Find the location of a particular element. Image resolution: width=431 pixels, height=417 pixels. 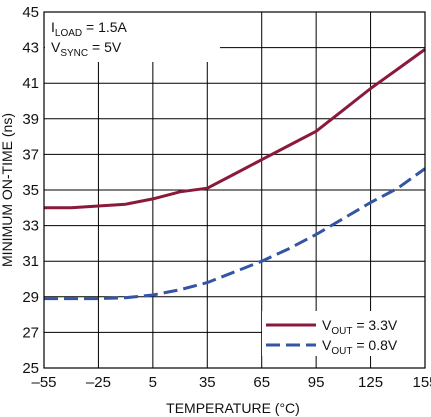

y-tick-label: 29 is located at coordinates (30, 297).